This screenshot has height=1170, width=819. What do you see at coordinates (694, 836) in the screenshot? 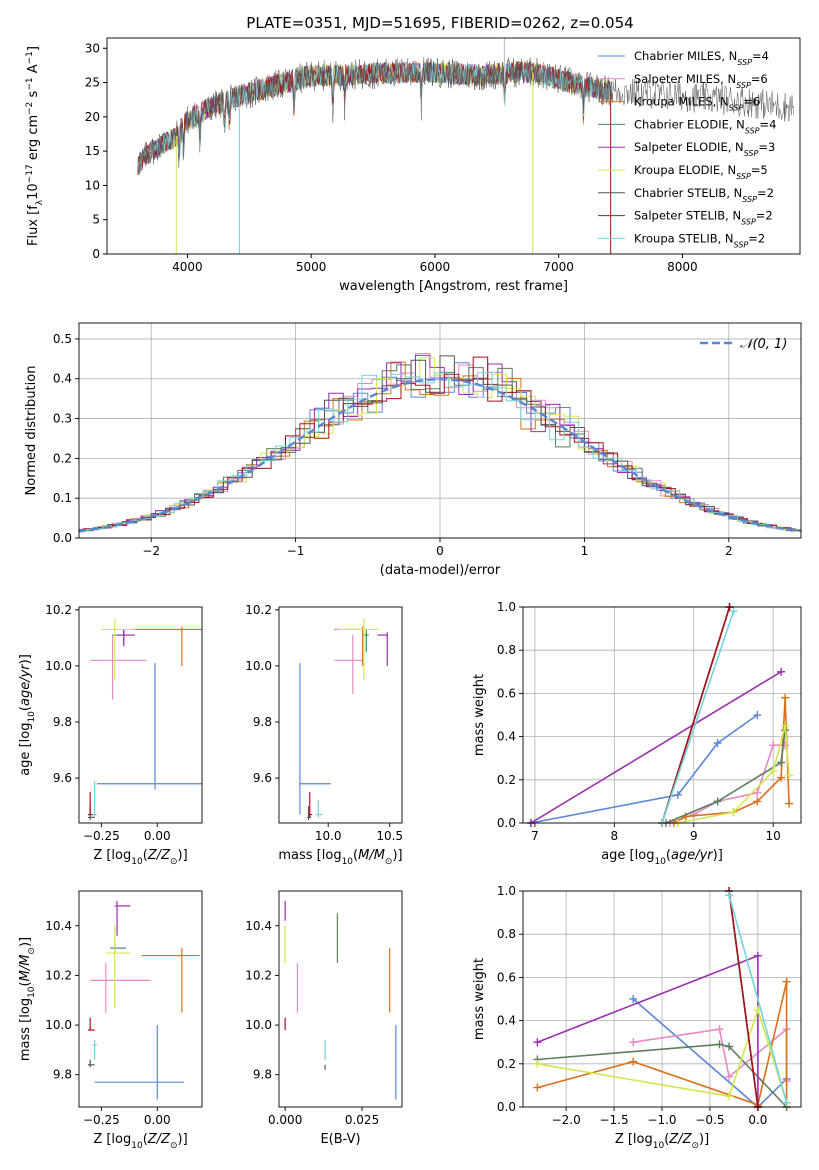
I see `x-tick-label: 9` at bounding box center [694, 836].